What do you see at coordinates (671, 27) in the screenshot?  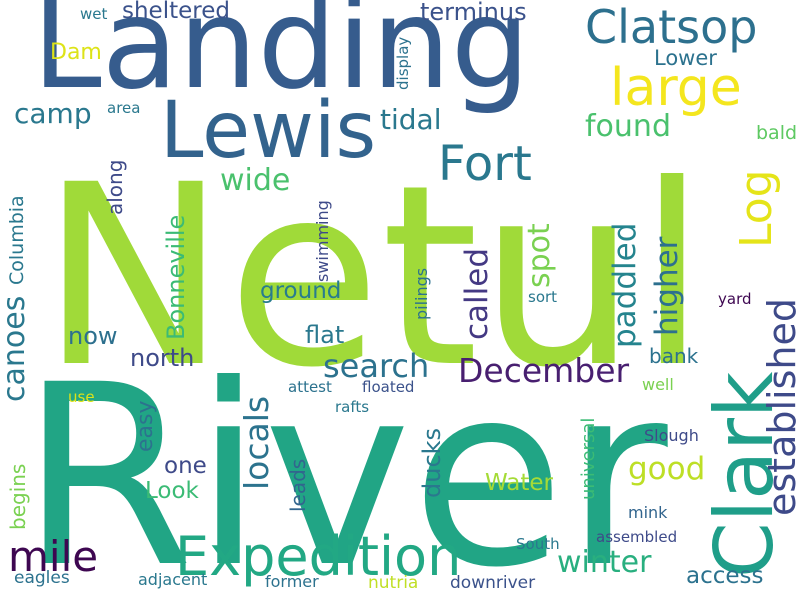 I see `word-clatsop: Clatsop` at bounding box center [671, 27].